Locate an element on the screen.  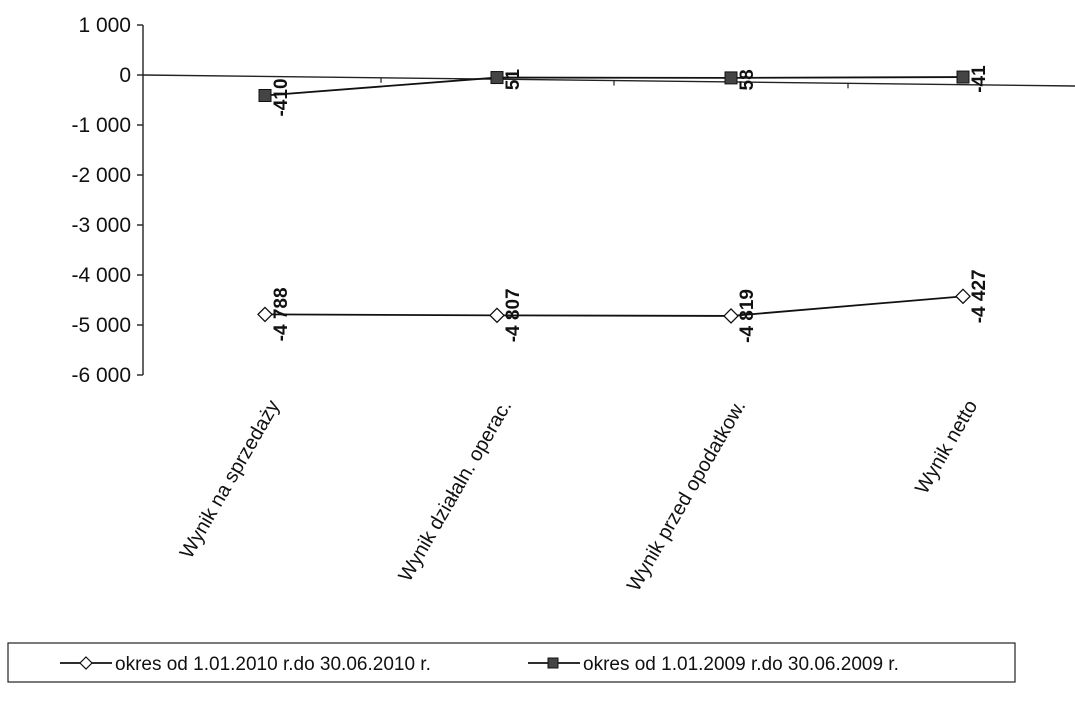
category-label: Wynik działaln. operac. is located at coordinates (456, 491).